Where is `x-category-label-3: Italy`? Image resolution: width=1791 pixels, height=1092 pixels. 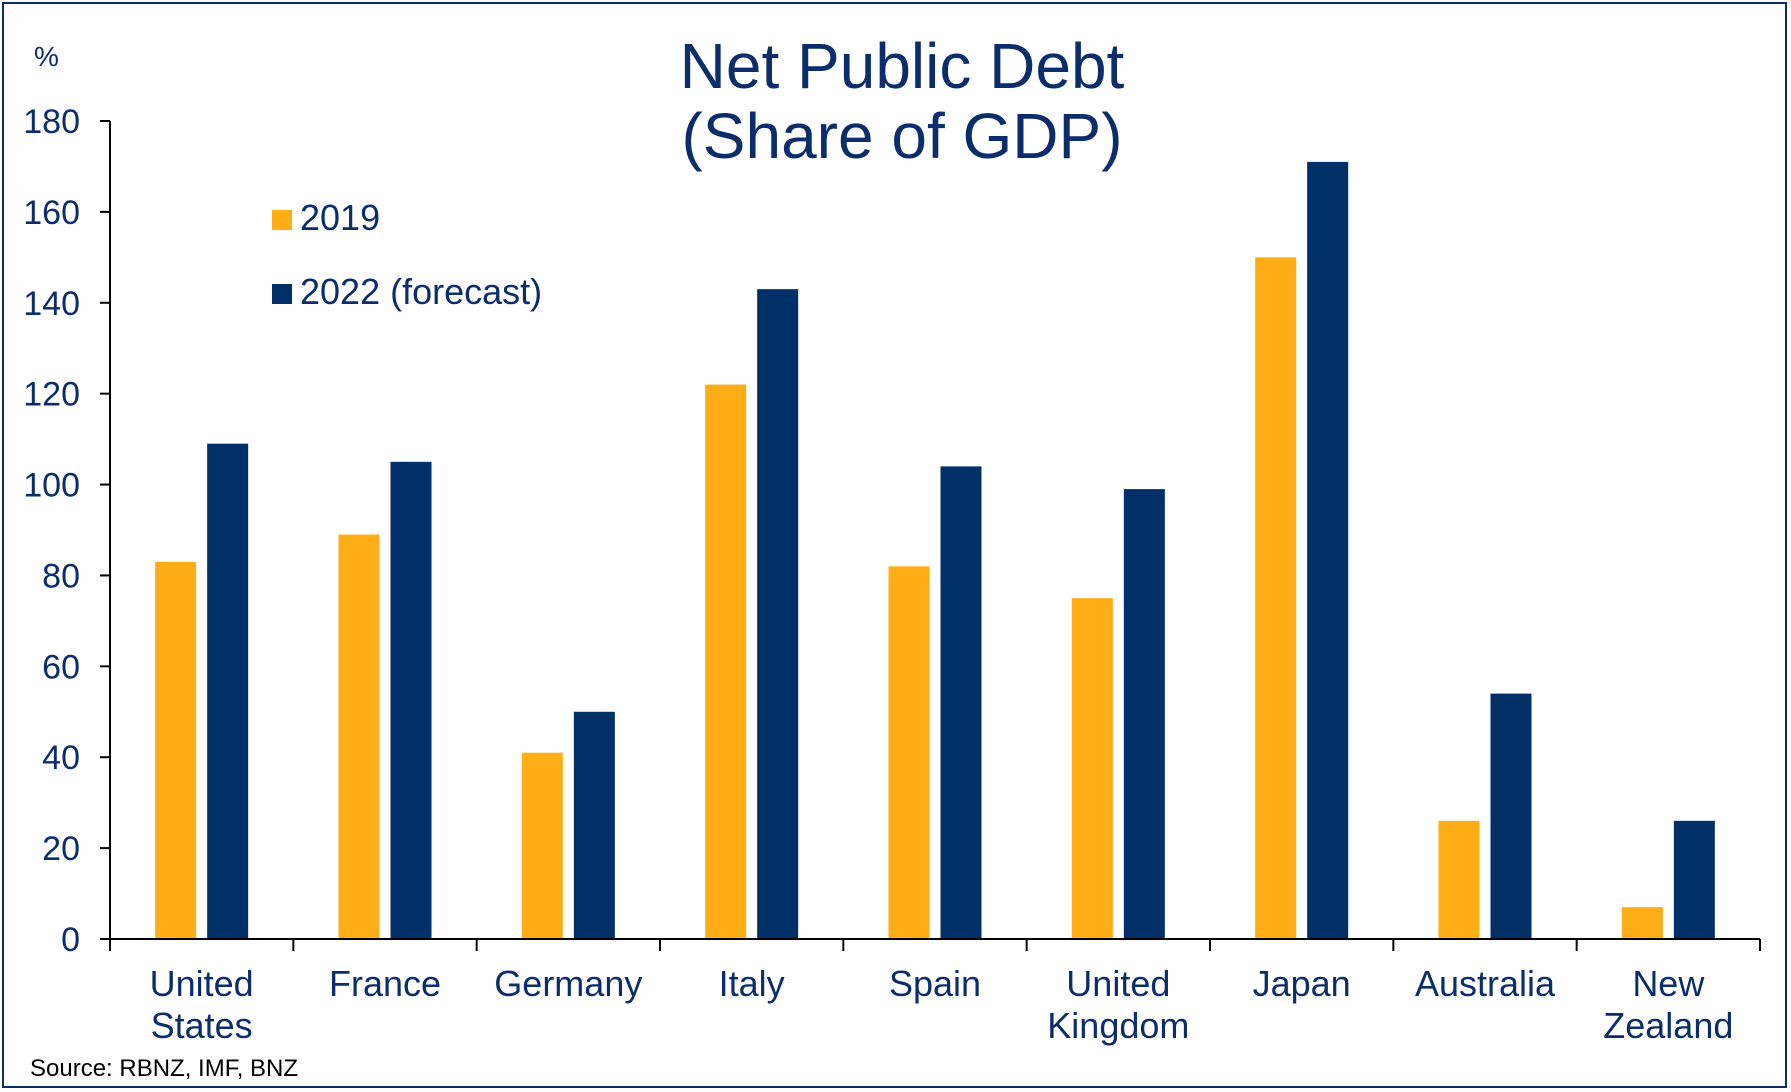
x-category-label-3: Italy is located at coordinates (752, 983).